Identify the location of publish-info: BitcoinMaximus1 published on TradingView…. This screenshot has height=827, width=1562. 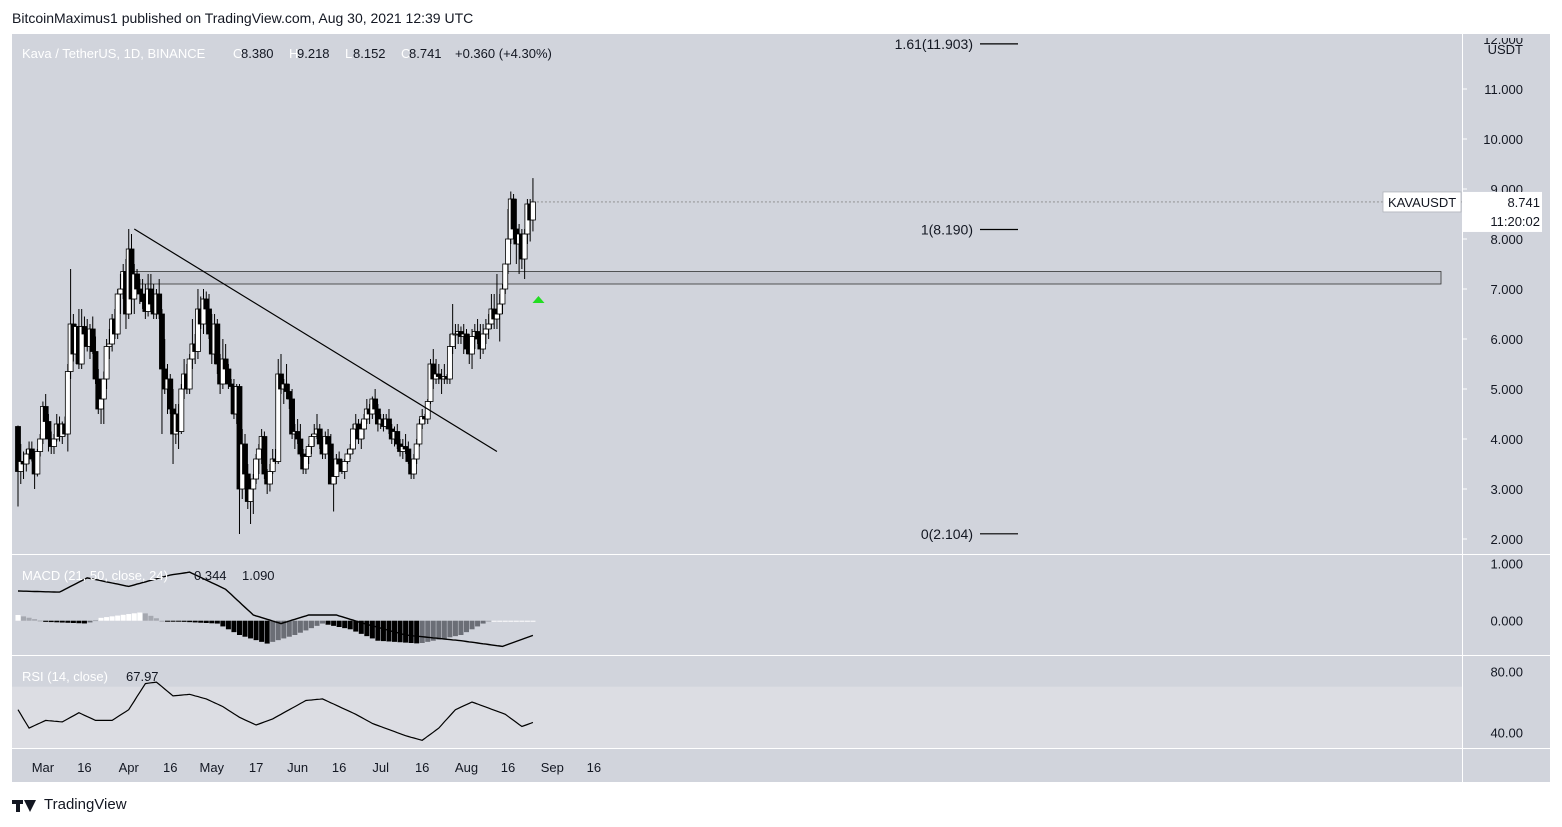
(243, 18).